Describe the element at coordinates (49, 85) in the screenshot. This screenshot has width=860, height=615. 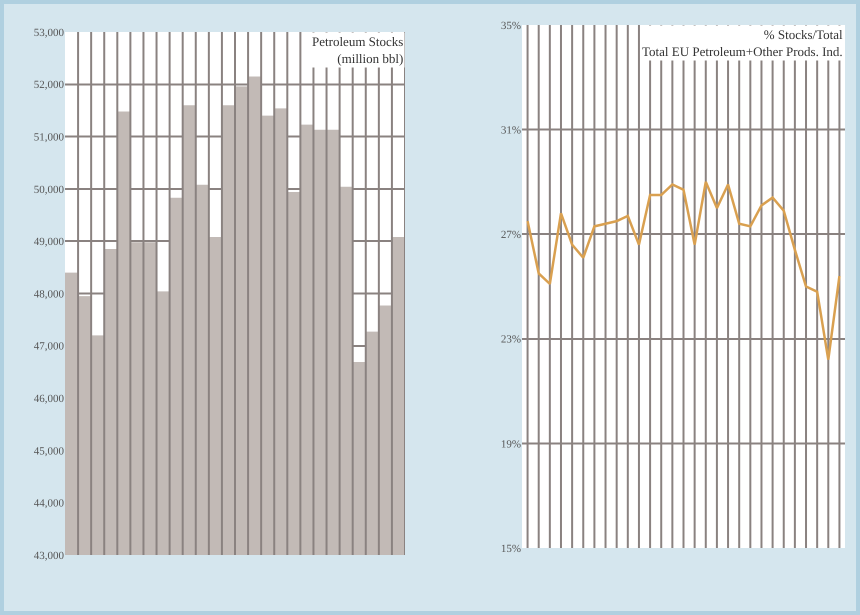
I see `y-tick-label: 52,000` at that location.